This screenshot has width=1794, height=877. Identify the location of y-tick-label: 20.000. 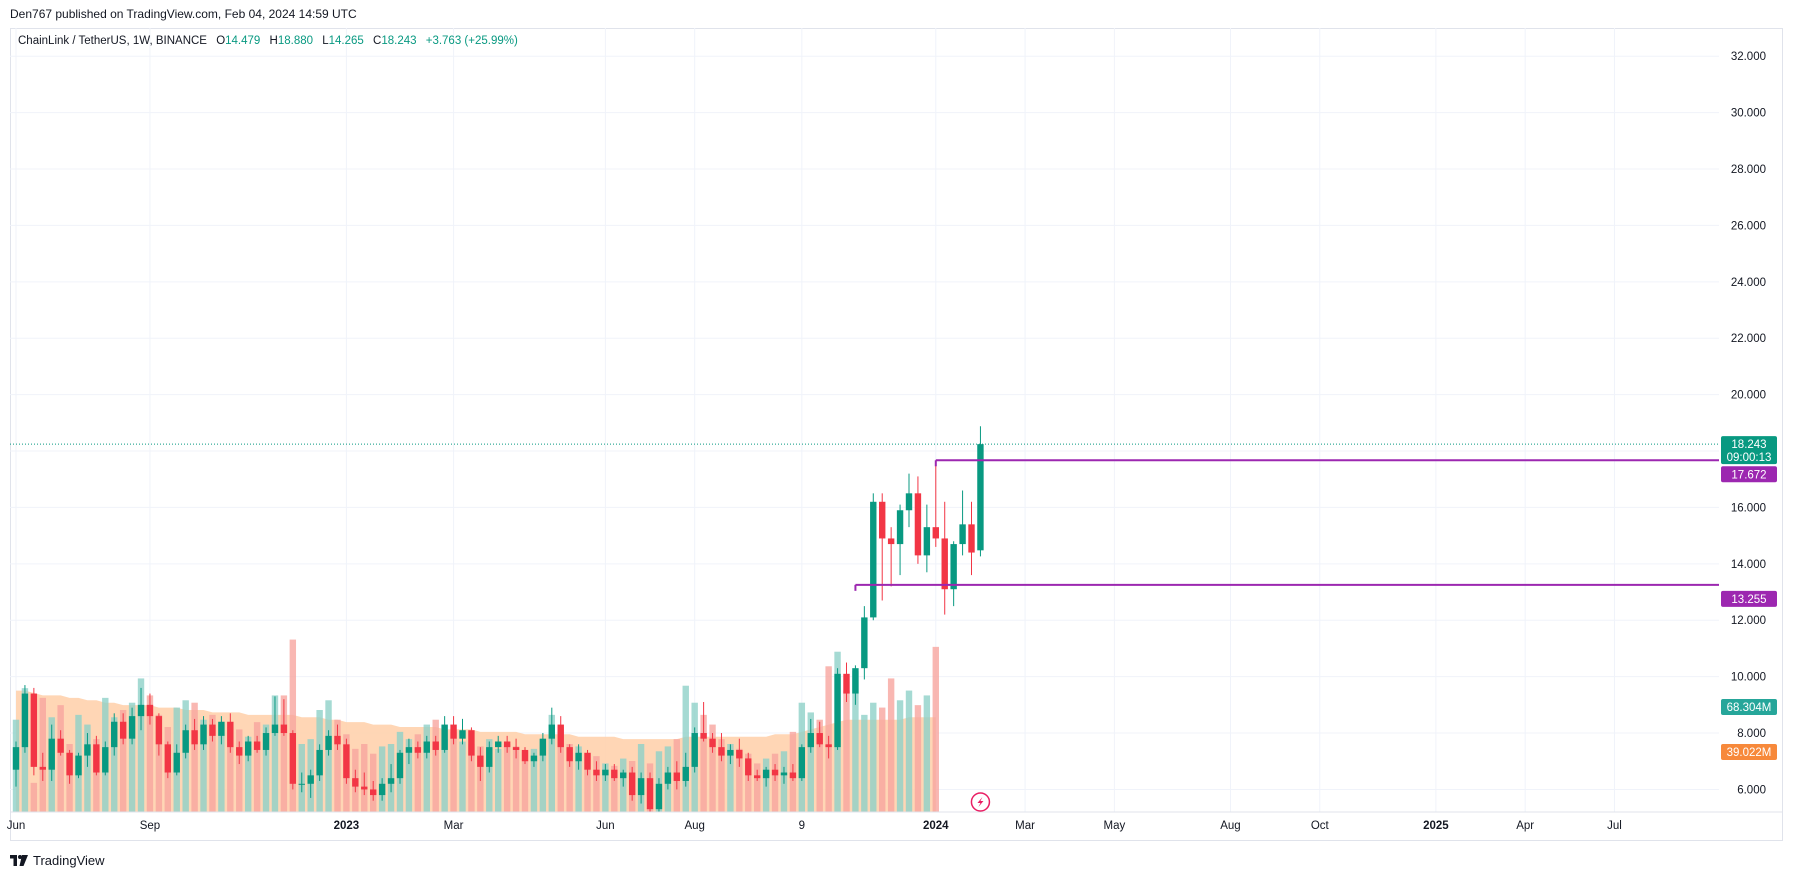
(1748, 396).